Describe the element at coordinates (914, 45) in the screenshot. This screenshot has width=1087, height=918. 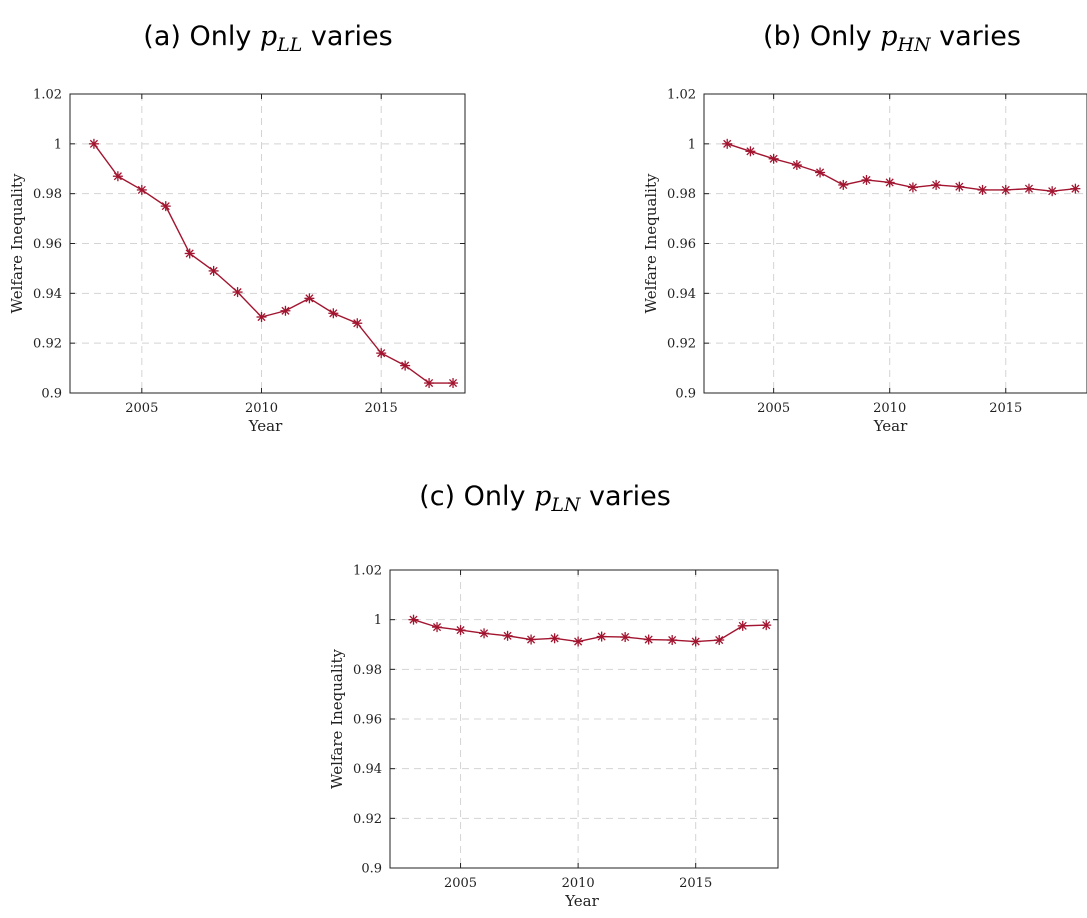
I see `title-subscript: HN` at that location.